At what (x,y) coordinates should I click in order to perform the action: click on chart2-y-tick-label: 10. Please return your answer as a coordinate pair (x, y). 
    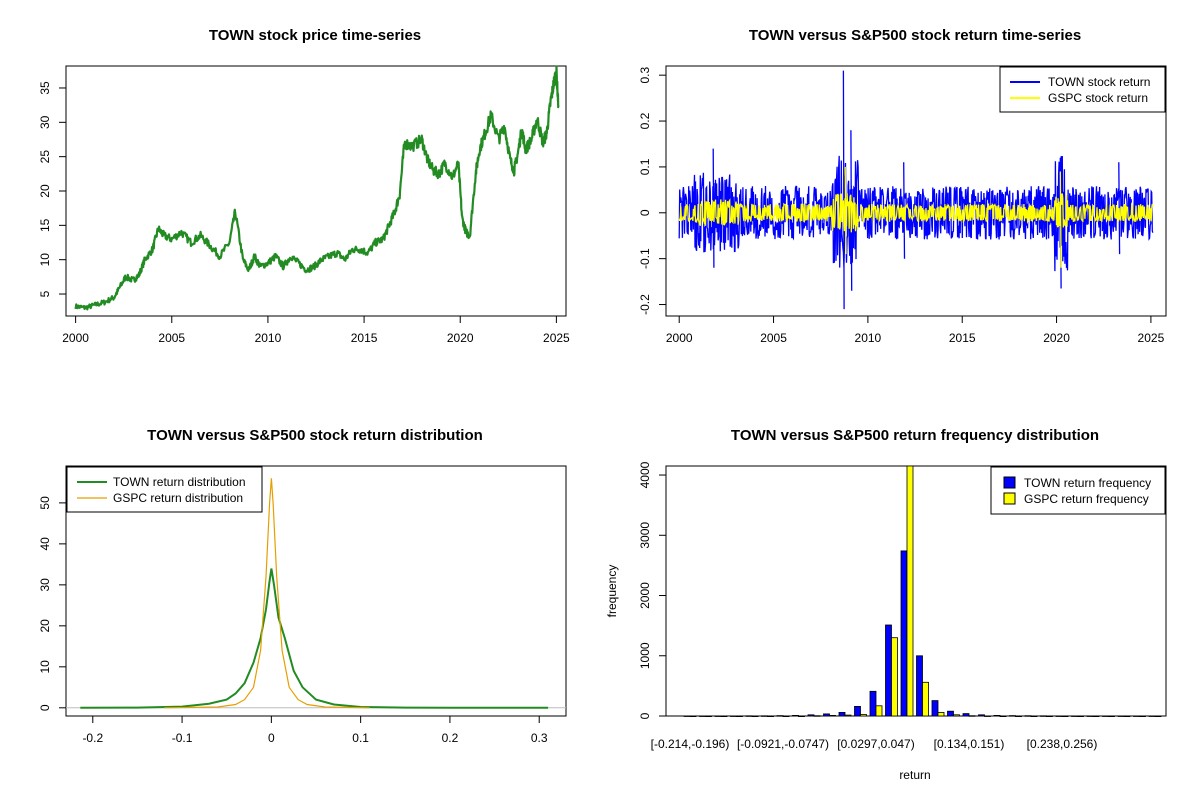
    Looking at the image, I should click on (45, 667).